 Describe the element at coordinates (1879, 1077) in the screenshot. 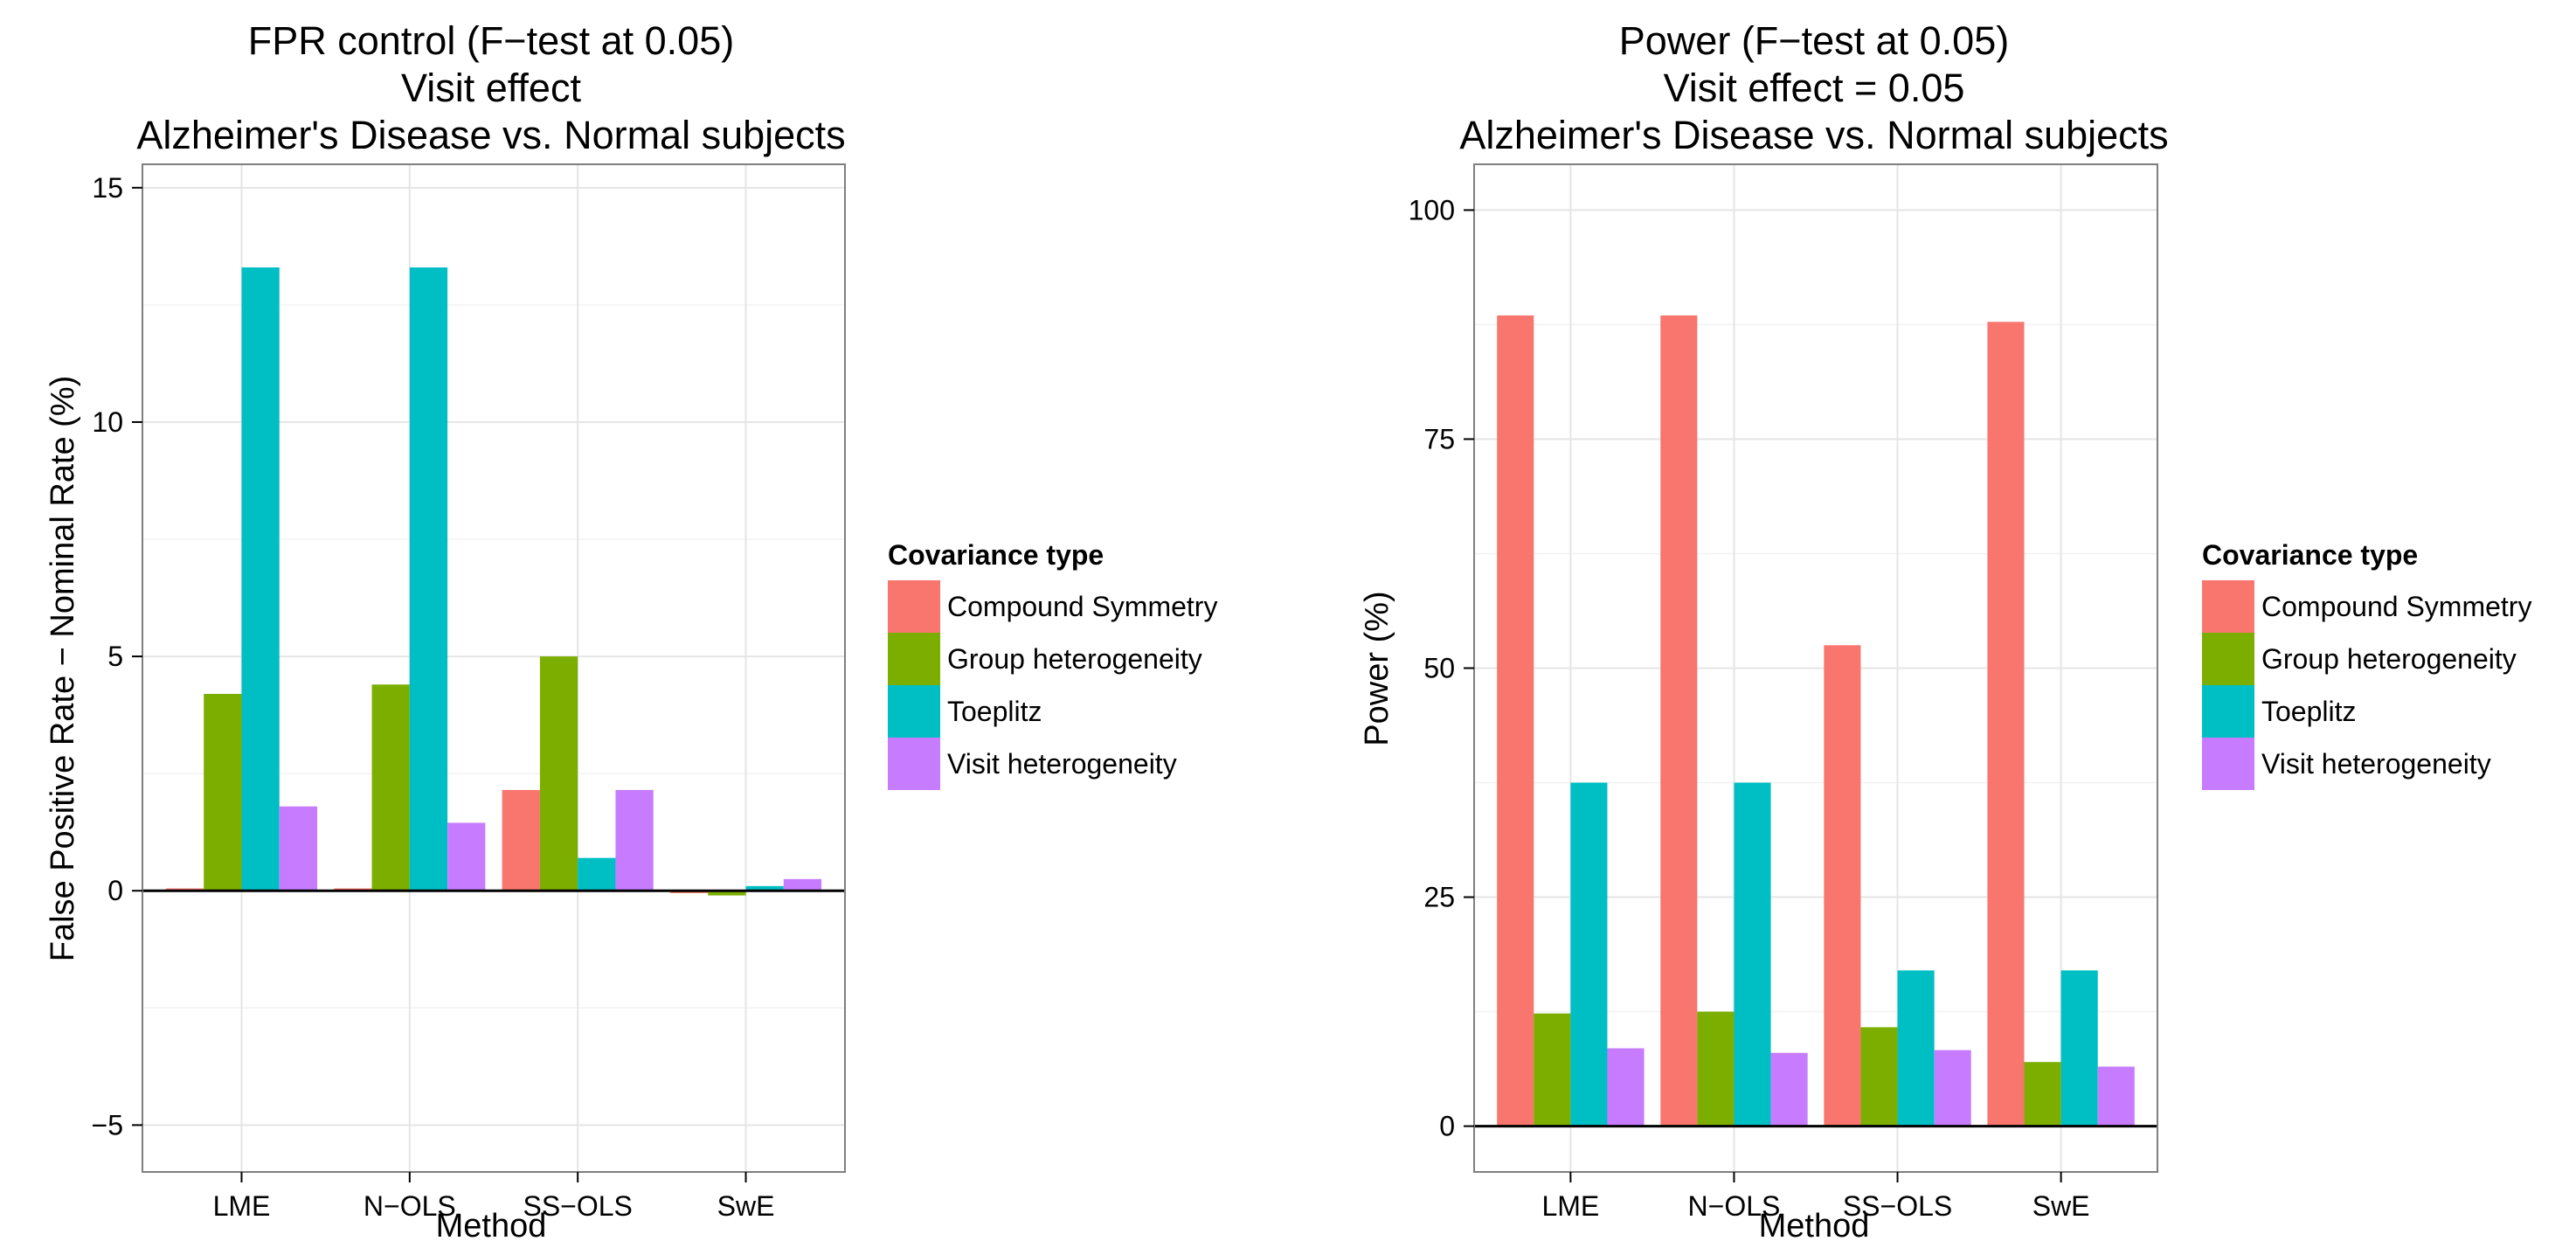

I see `power-bar-ss-ols-group-heterogeneity` at that location.